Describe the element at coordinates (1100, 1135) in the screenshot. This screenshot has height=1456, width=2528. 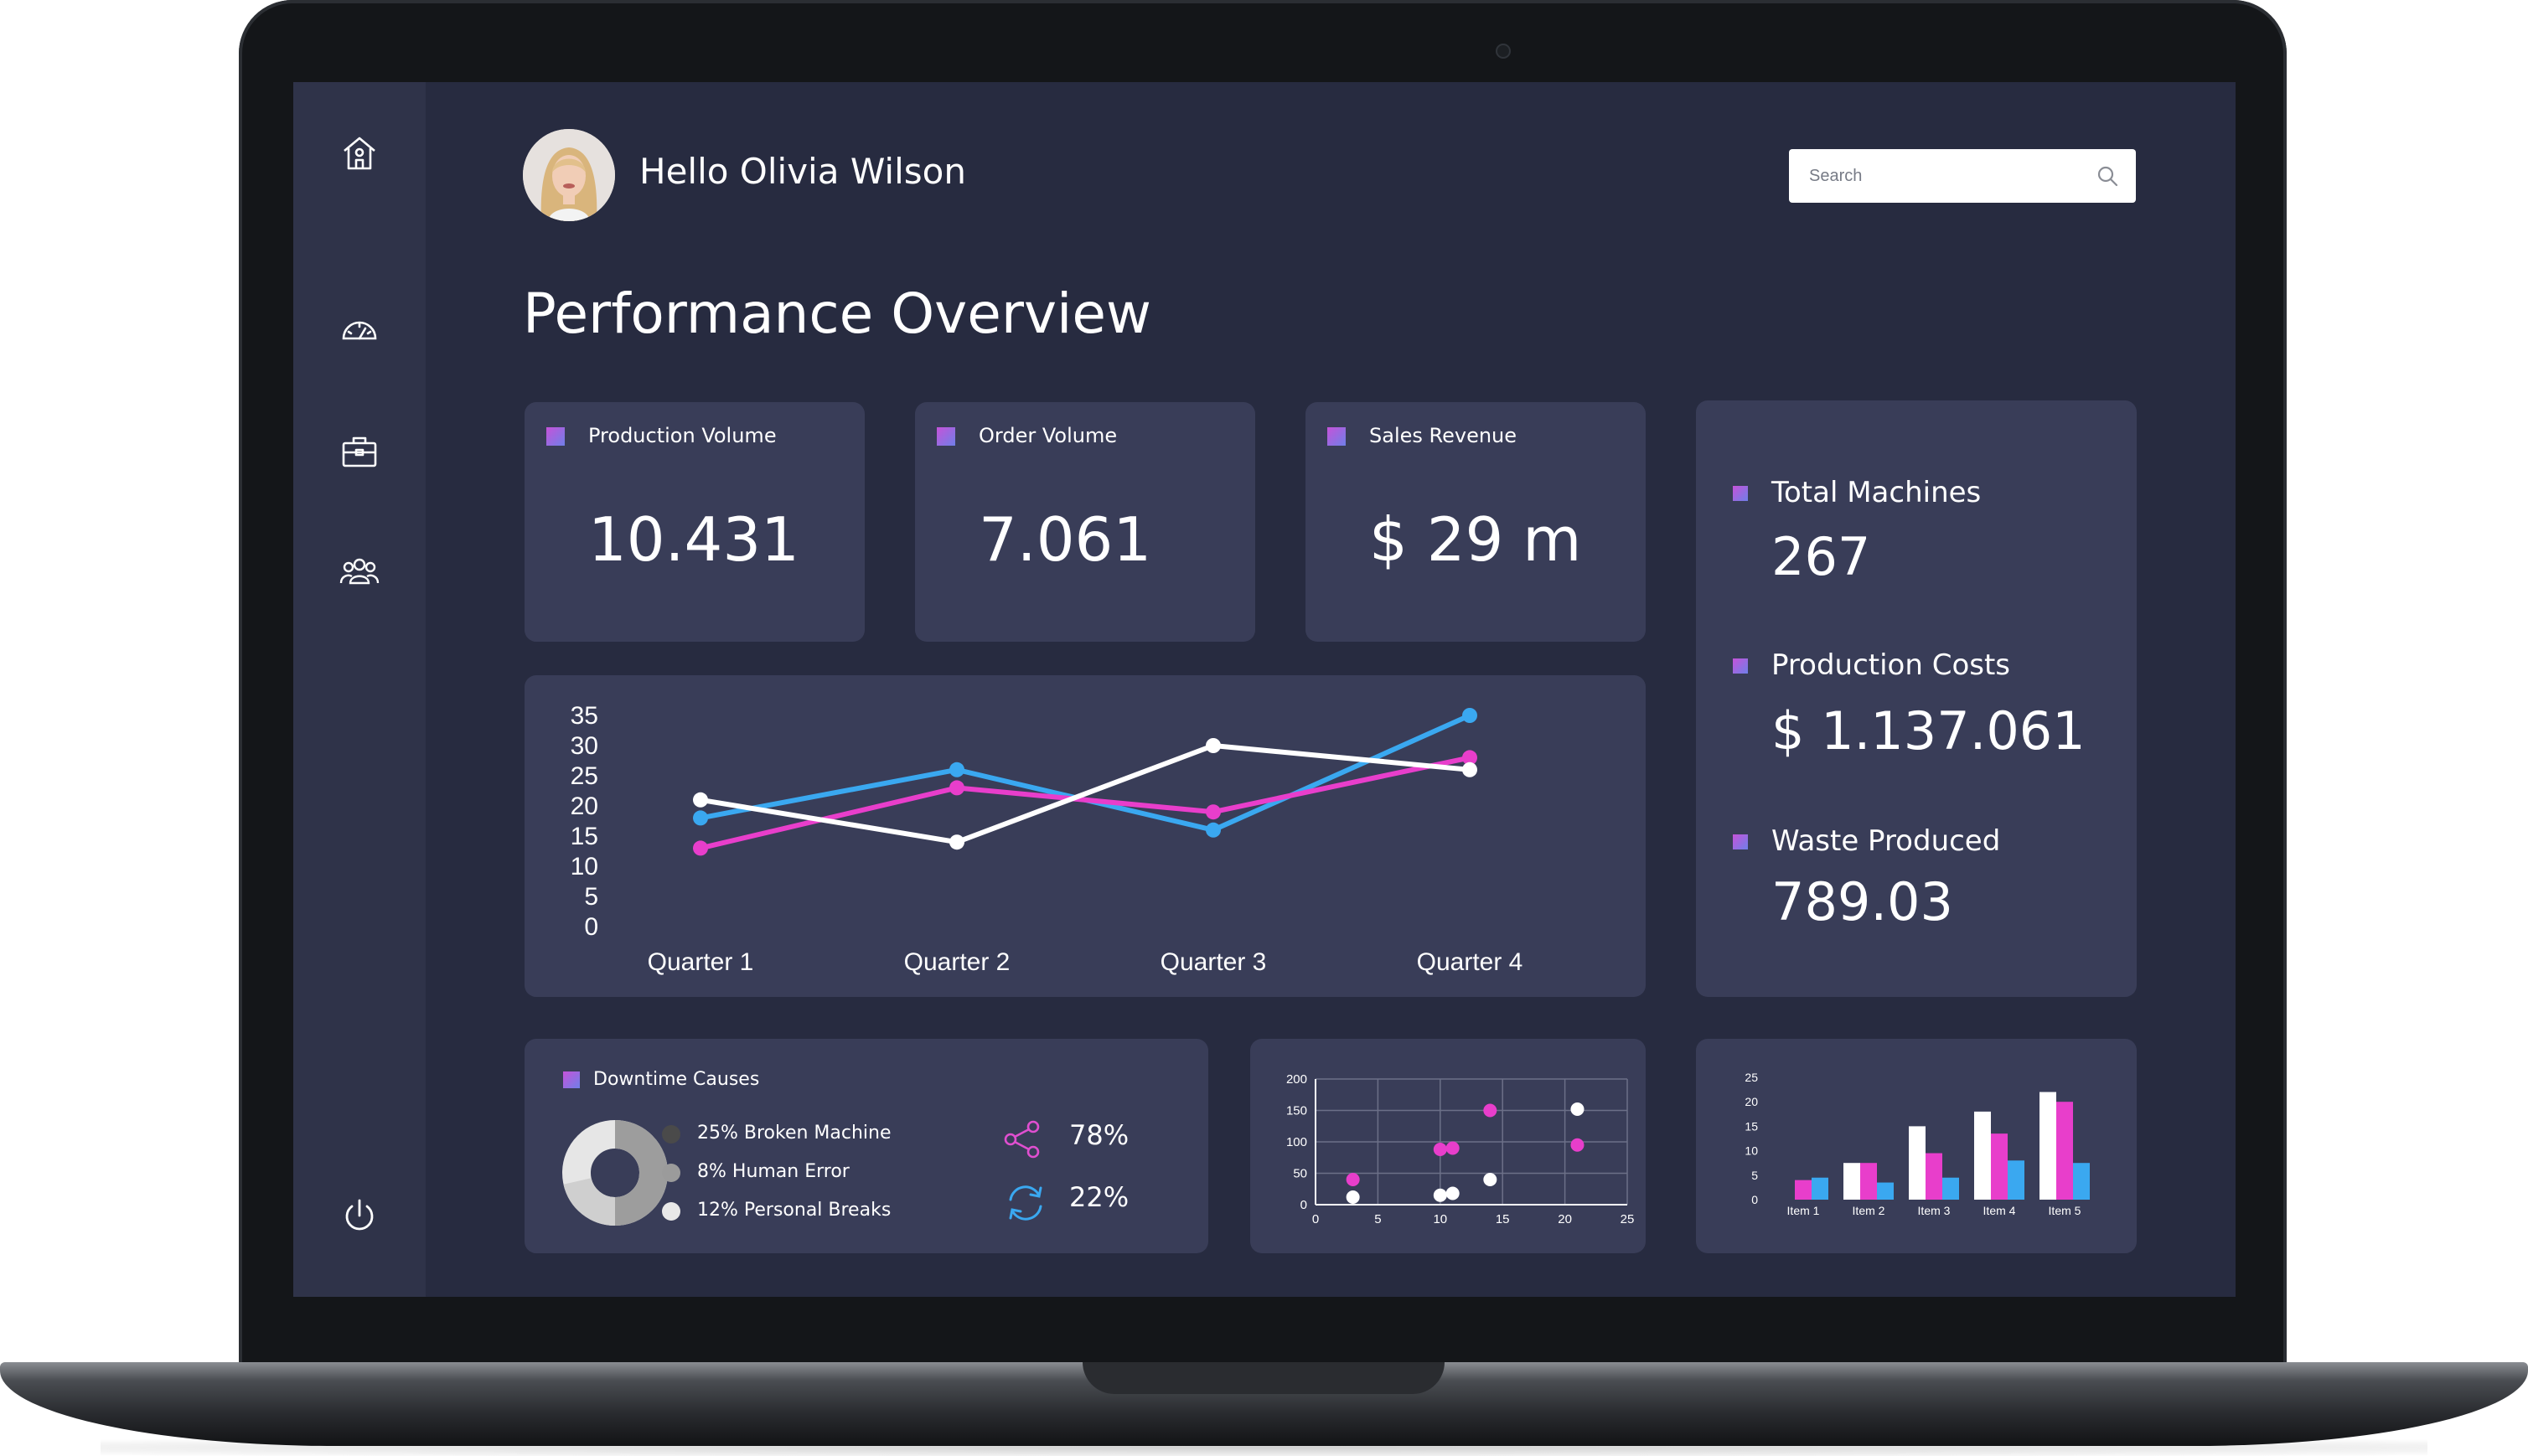
I see `share-percent: 78%` at that location.